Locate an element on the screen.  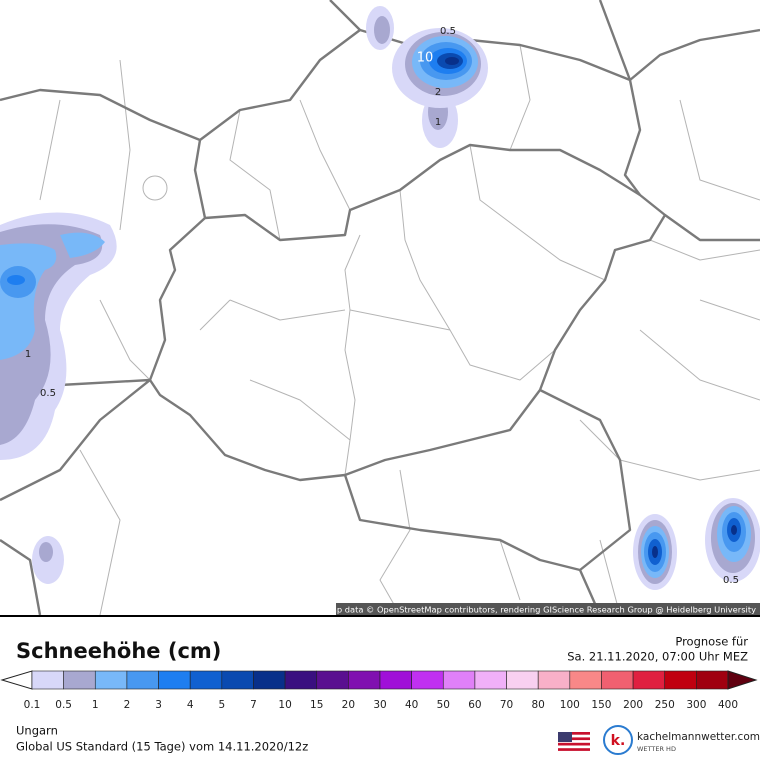
colorbar-label: 1 is located at coordinates (95, 705).